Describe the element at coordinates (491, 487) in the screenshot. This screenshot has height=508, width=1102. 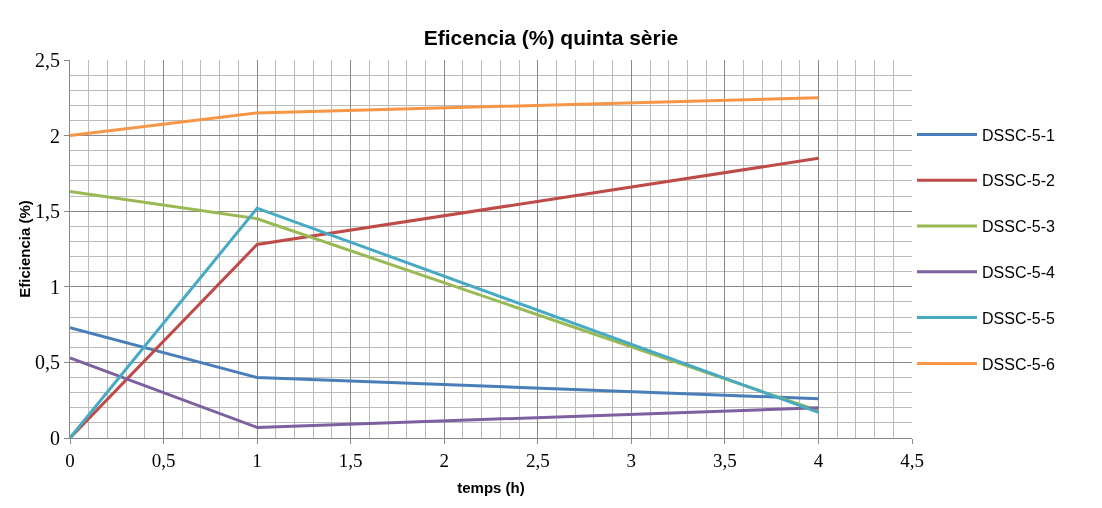
I see `x-axis-title: temps (h)` at that location.